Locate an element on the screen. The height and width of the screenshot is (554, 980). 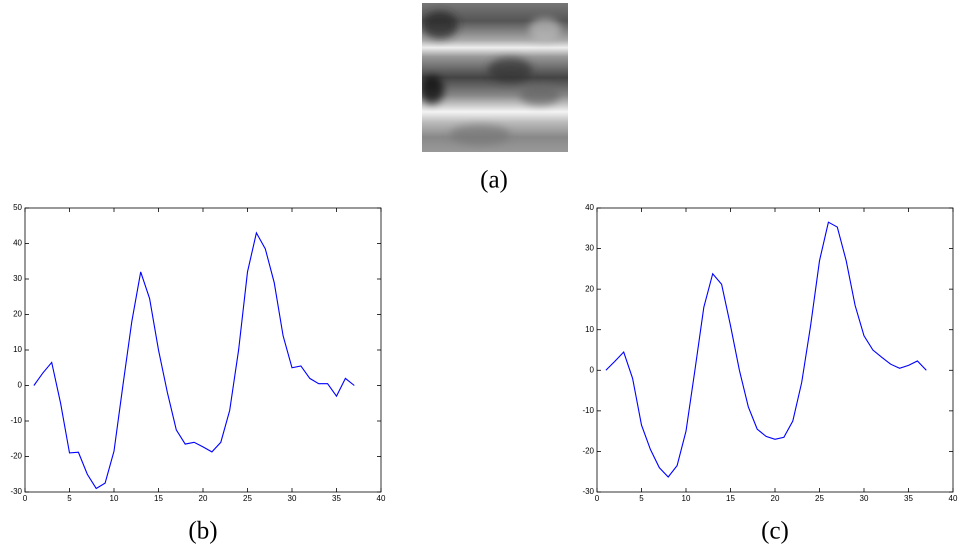
chart-caption: (c) is located at coordinates (775, 531).